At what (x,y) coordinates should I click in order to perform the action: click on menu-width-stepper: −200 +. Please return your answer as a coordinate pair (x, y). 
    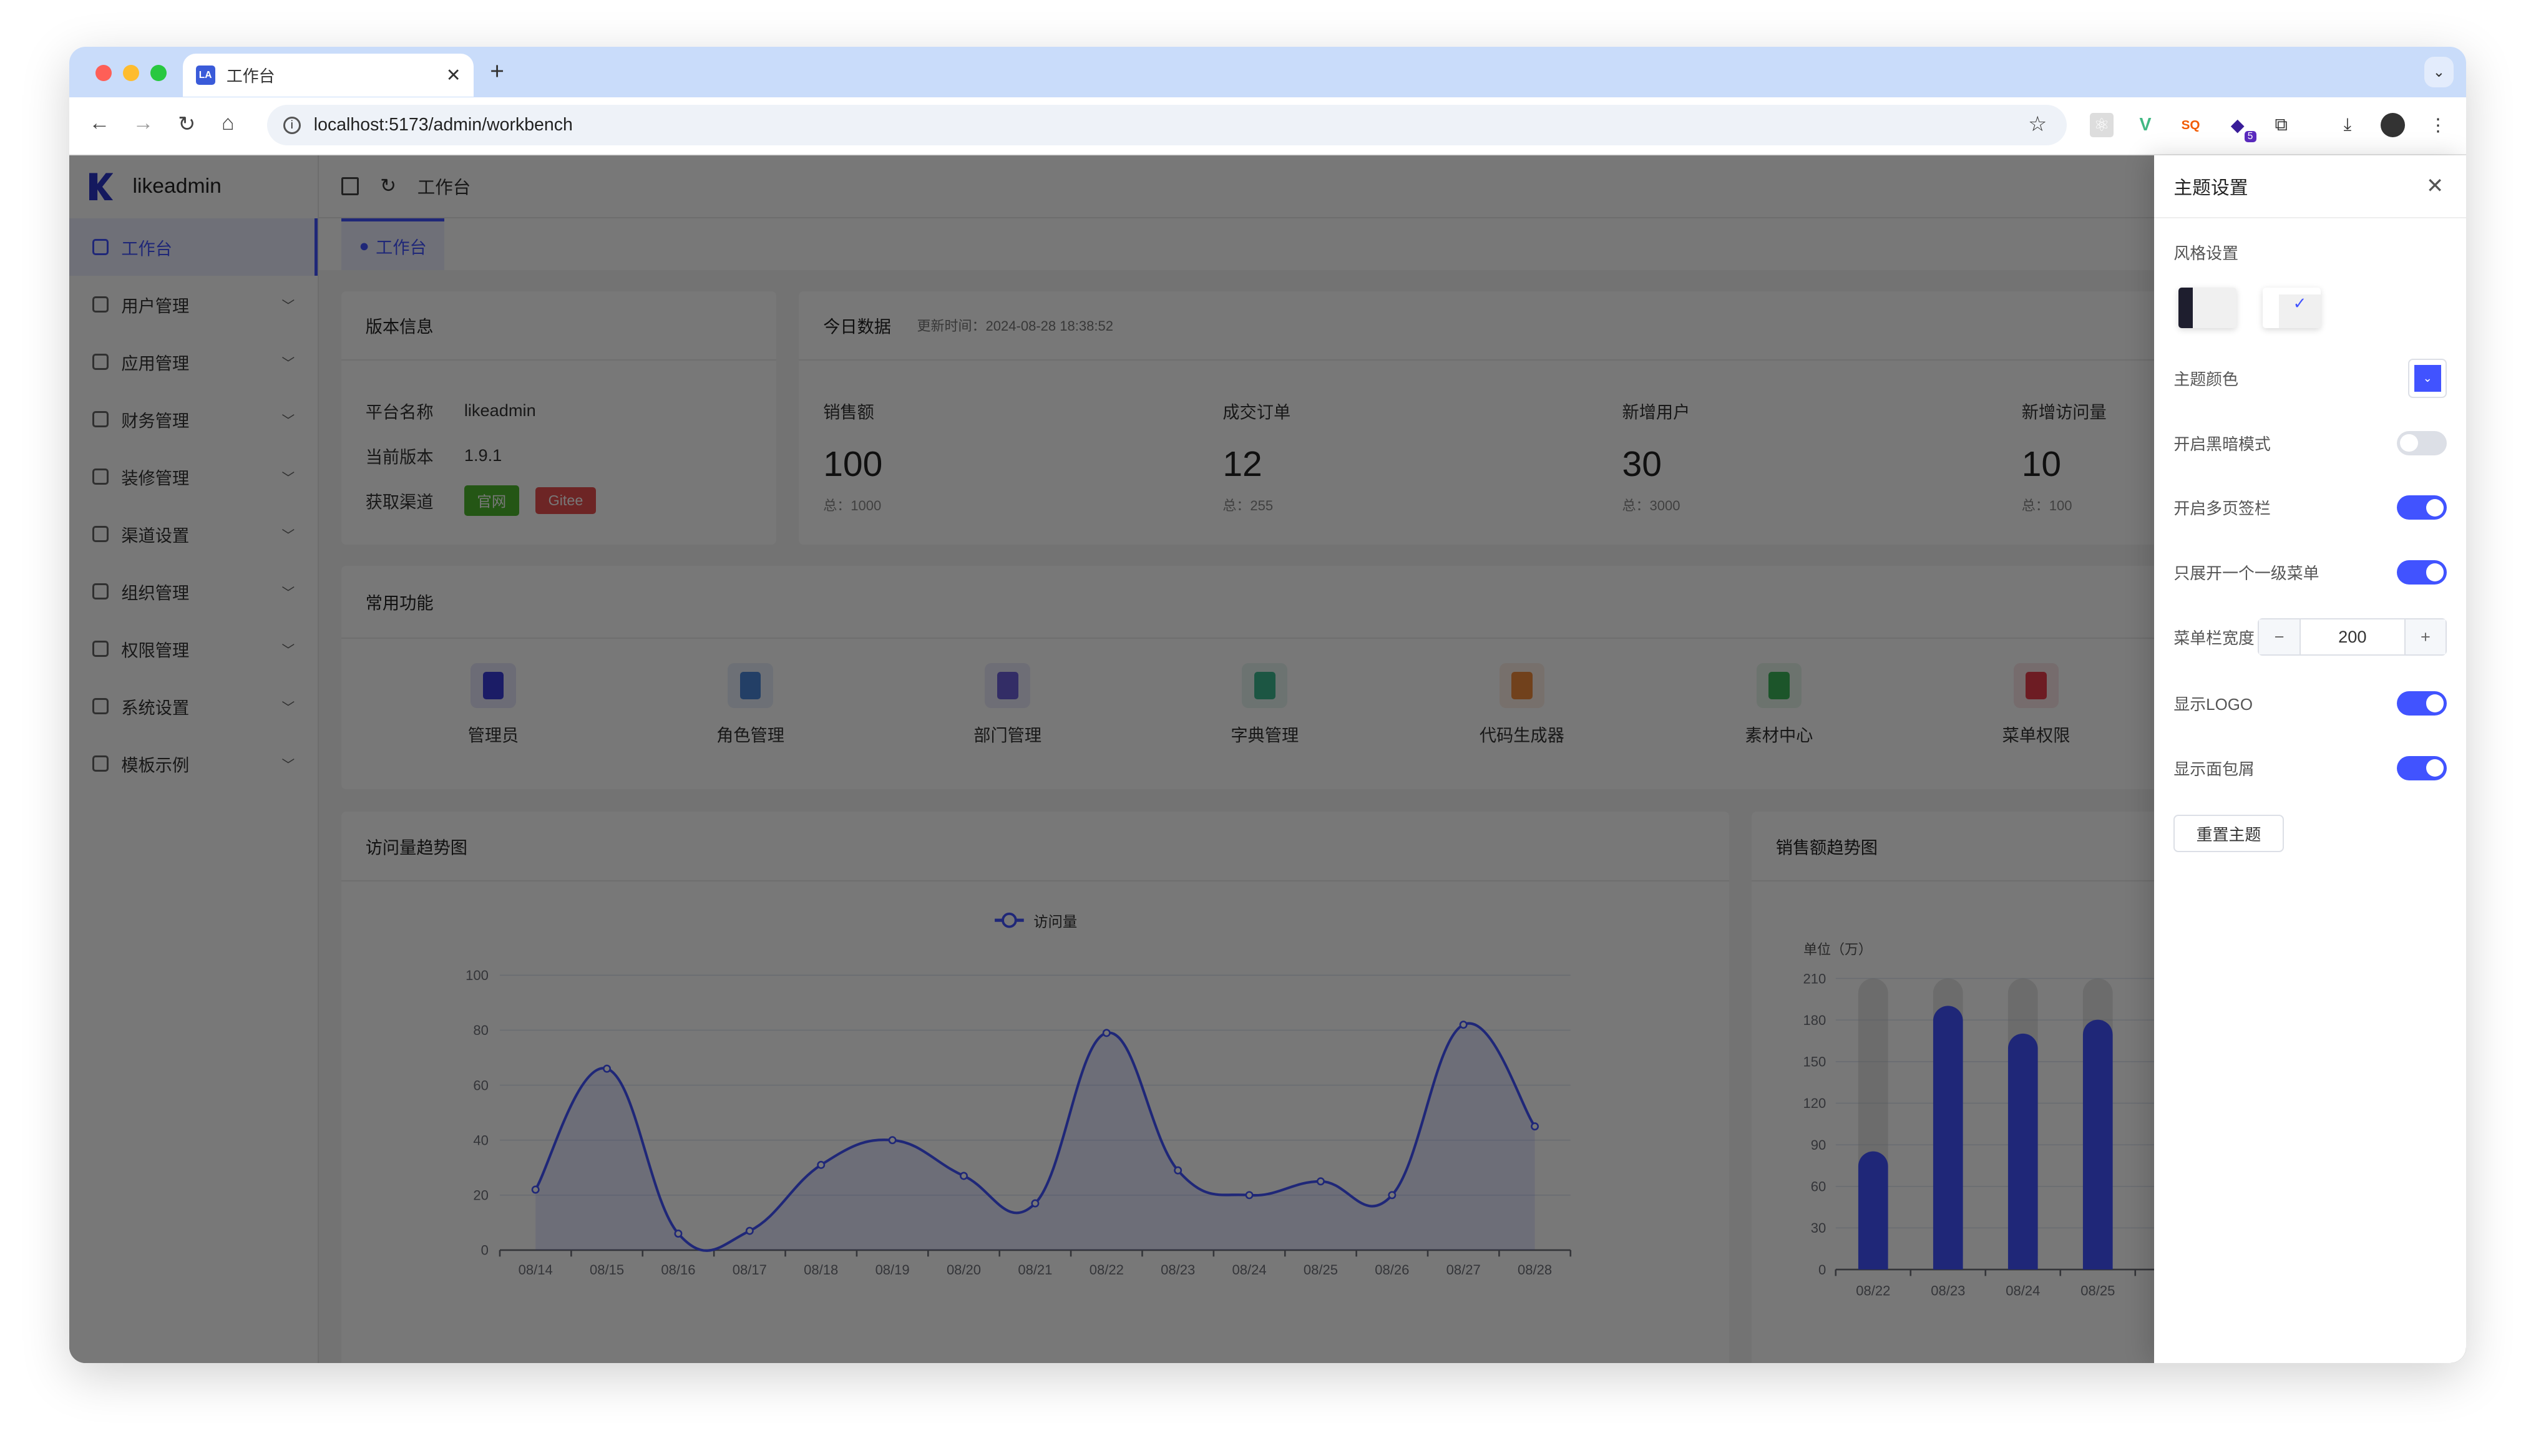
    Looking at the image, I should click on (2352, 637).